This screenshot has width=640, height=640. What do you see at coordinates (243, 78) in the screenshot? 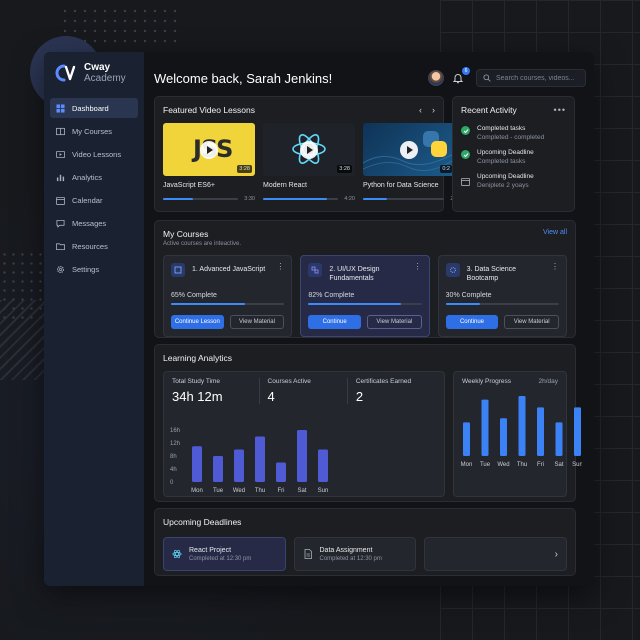
I see `page-title: Welcome back, Sarah Jenkins!` at bounding box center [243, 78].